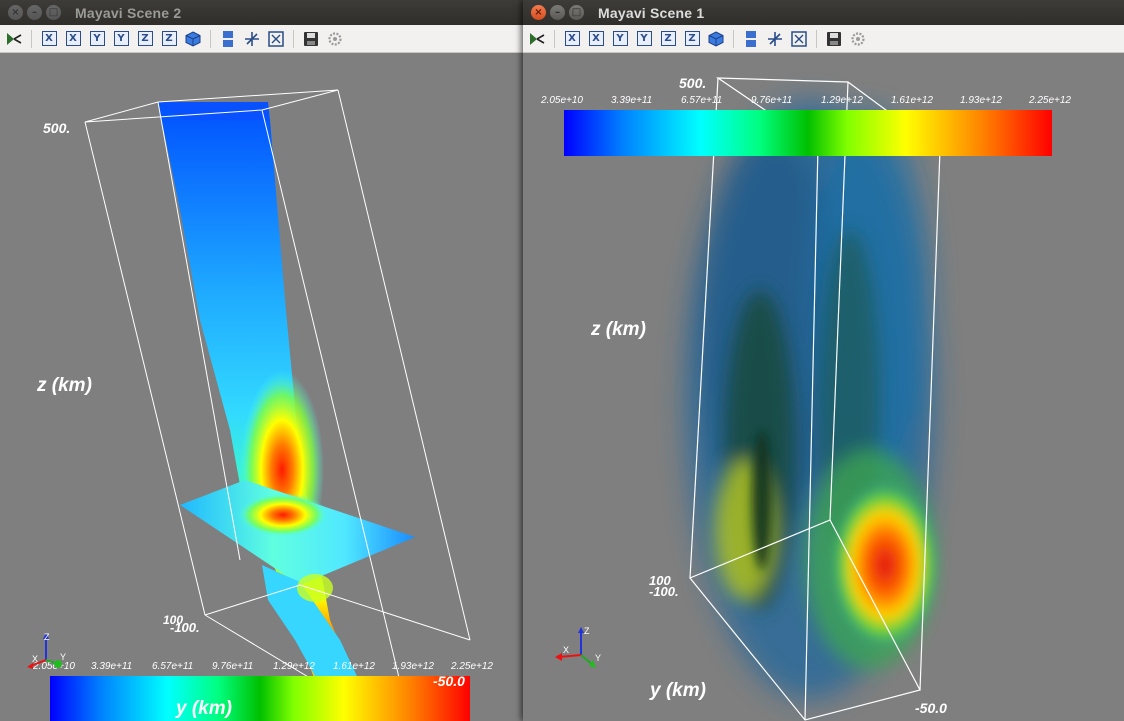  What do you see at coordinates (651, 12) in the screenshot?
I see `window-title: Mayavi Scene 1` at bounding box center [651, 12].